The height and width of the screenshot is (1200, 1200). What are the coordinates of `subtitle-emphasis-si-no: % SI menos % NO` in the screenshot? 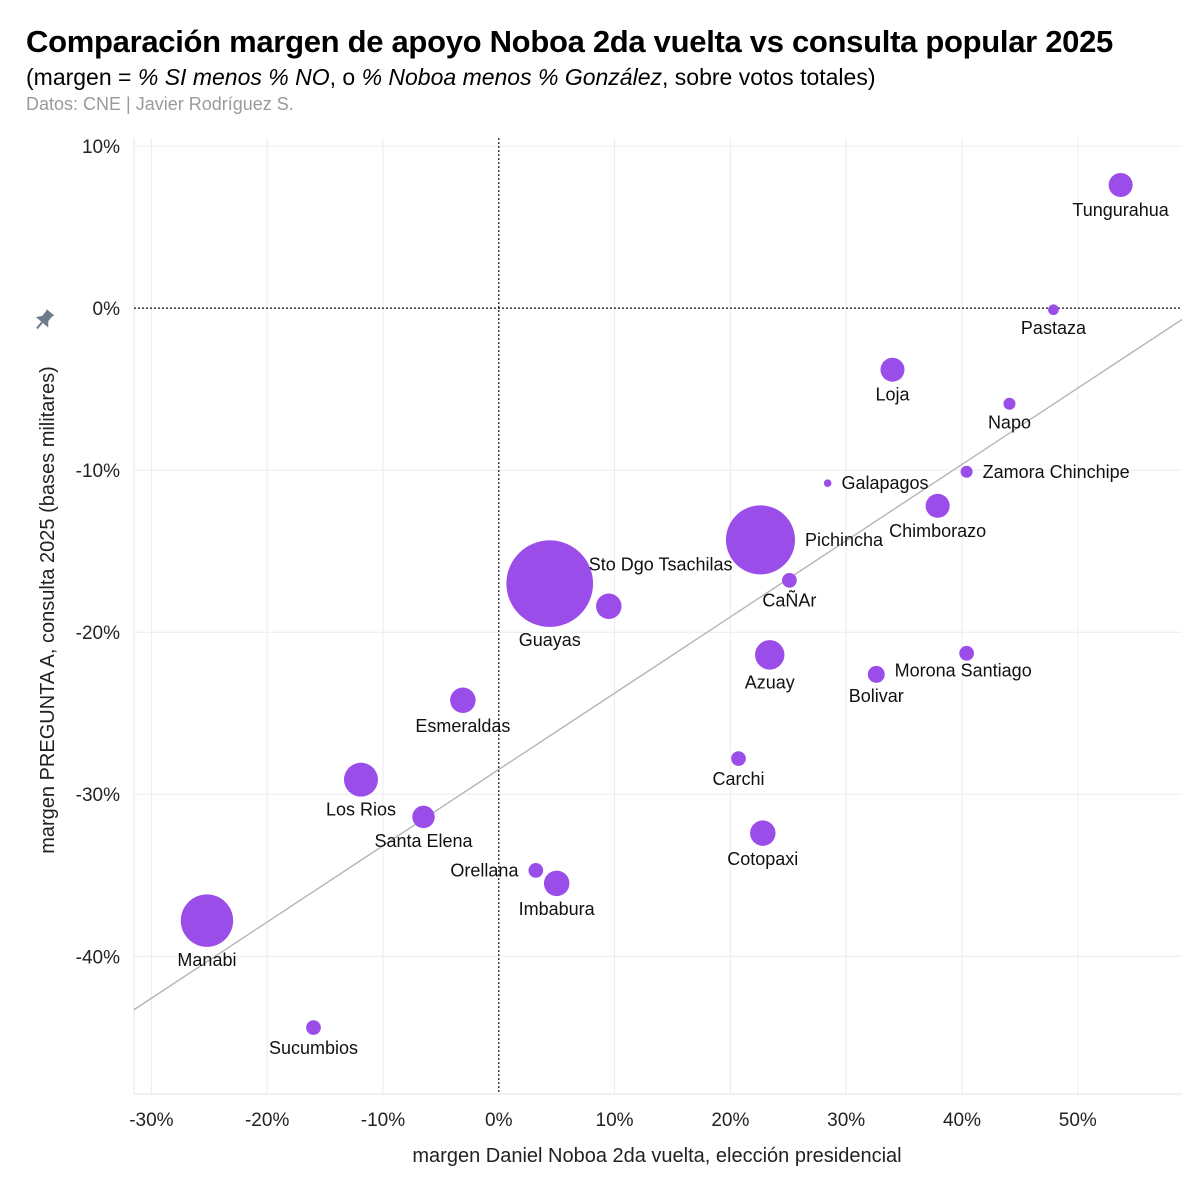 It's located at (233, 77).